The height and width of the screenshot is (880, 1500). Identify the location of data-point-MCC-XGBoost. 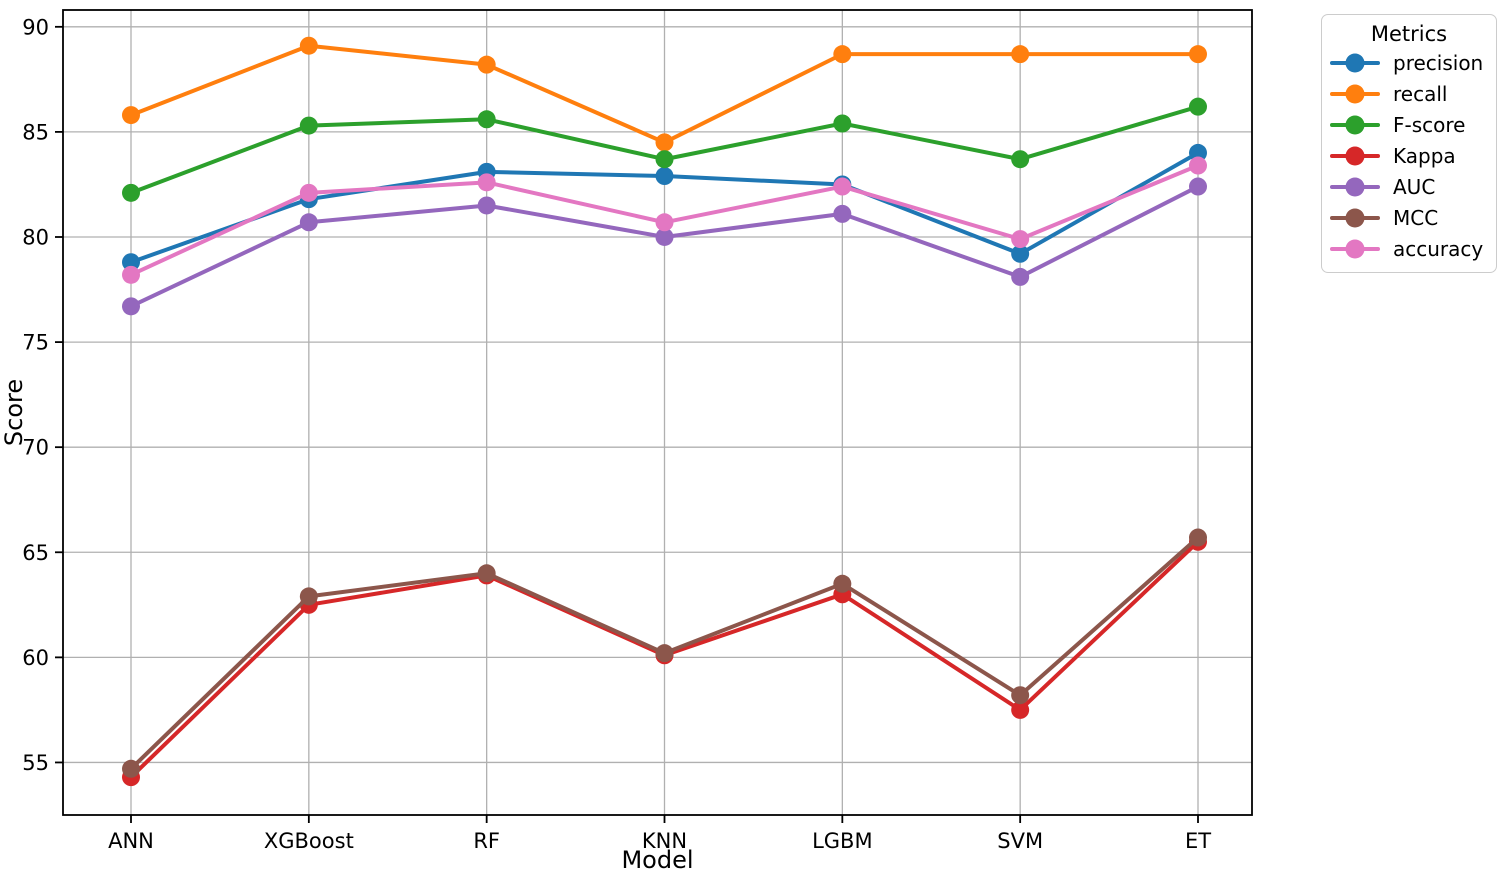
(308, 596).